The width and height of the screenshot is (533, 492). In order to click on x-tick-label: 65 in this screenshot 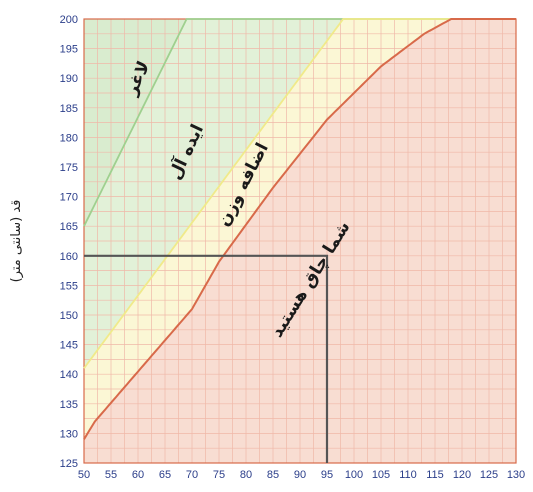, I will do `click(165, 475)`.